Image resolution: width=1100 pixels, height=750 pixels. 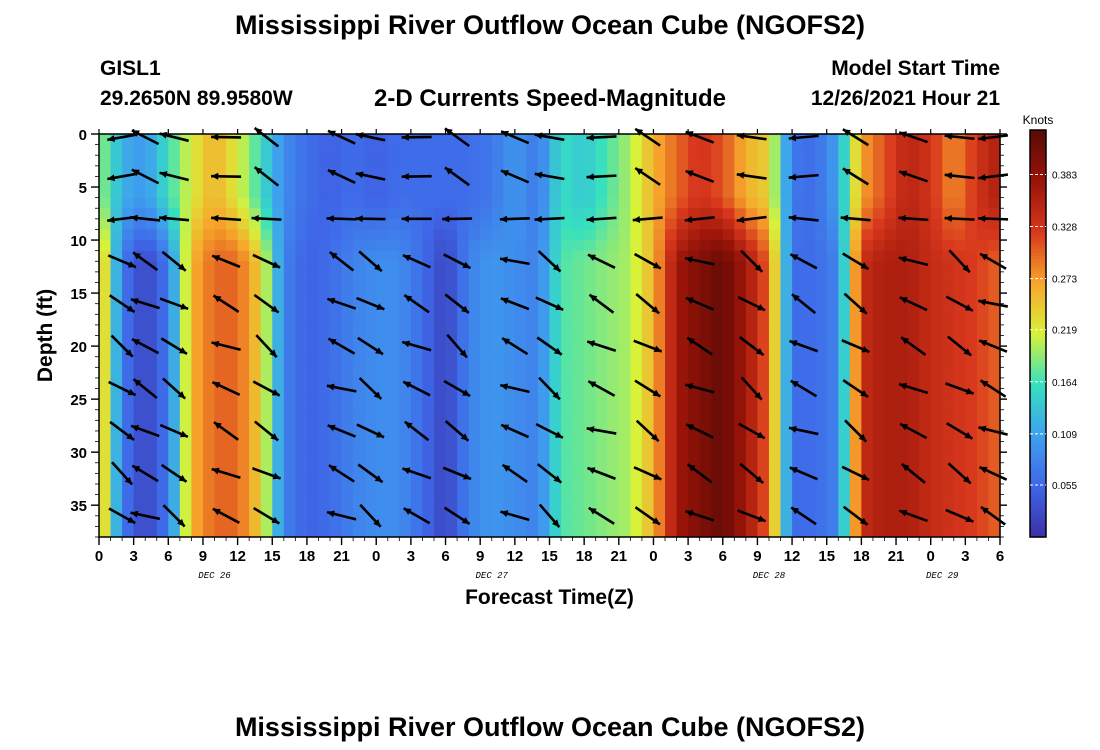 I want to click on colorbar-tick-label: 0.109, so click(x=1064, y=435).